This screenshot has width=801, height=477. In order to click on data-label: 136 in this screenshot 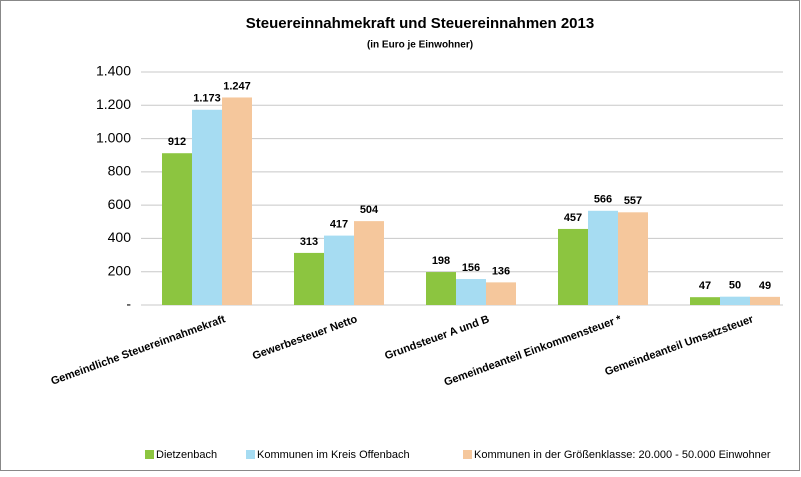, I will do `click(501, 271)`.